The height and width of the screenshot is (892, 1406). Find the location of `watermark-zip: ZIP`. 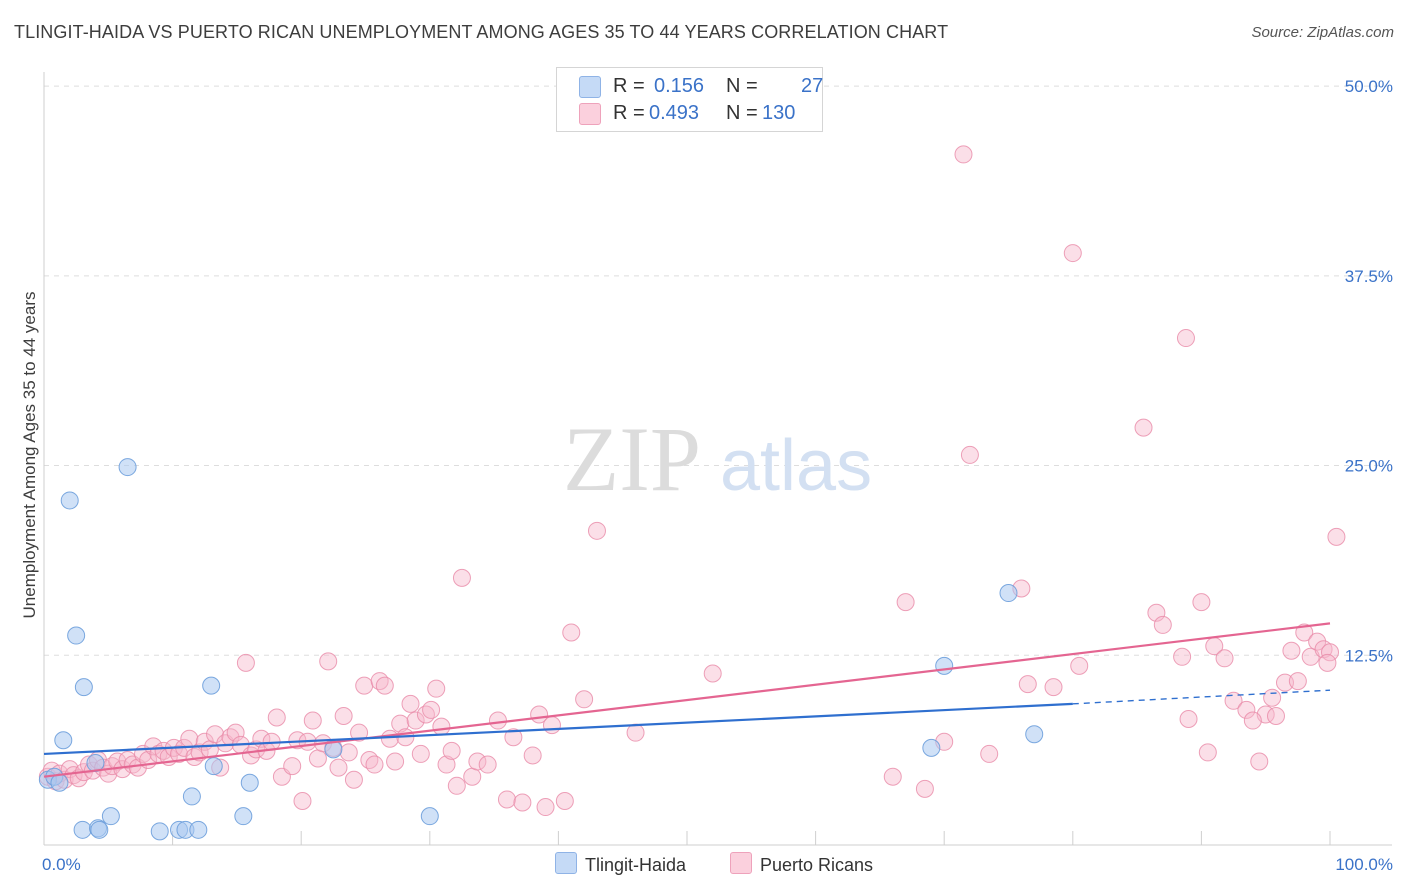

watermark-zip: ZIP is located at coordinates (632, 459).